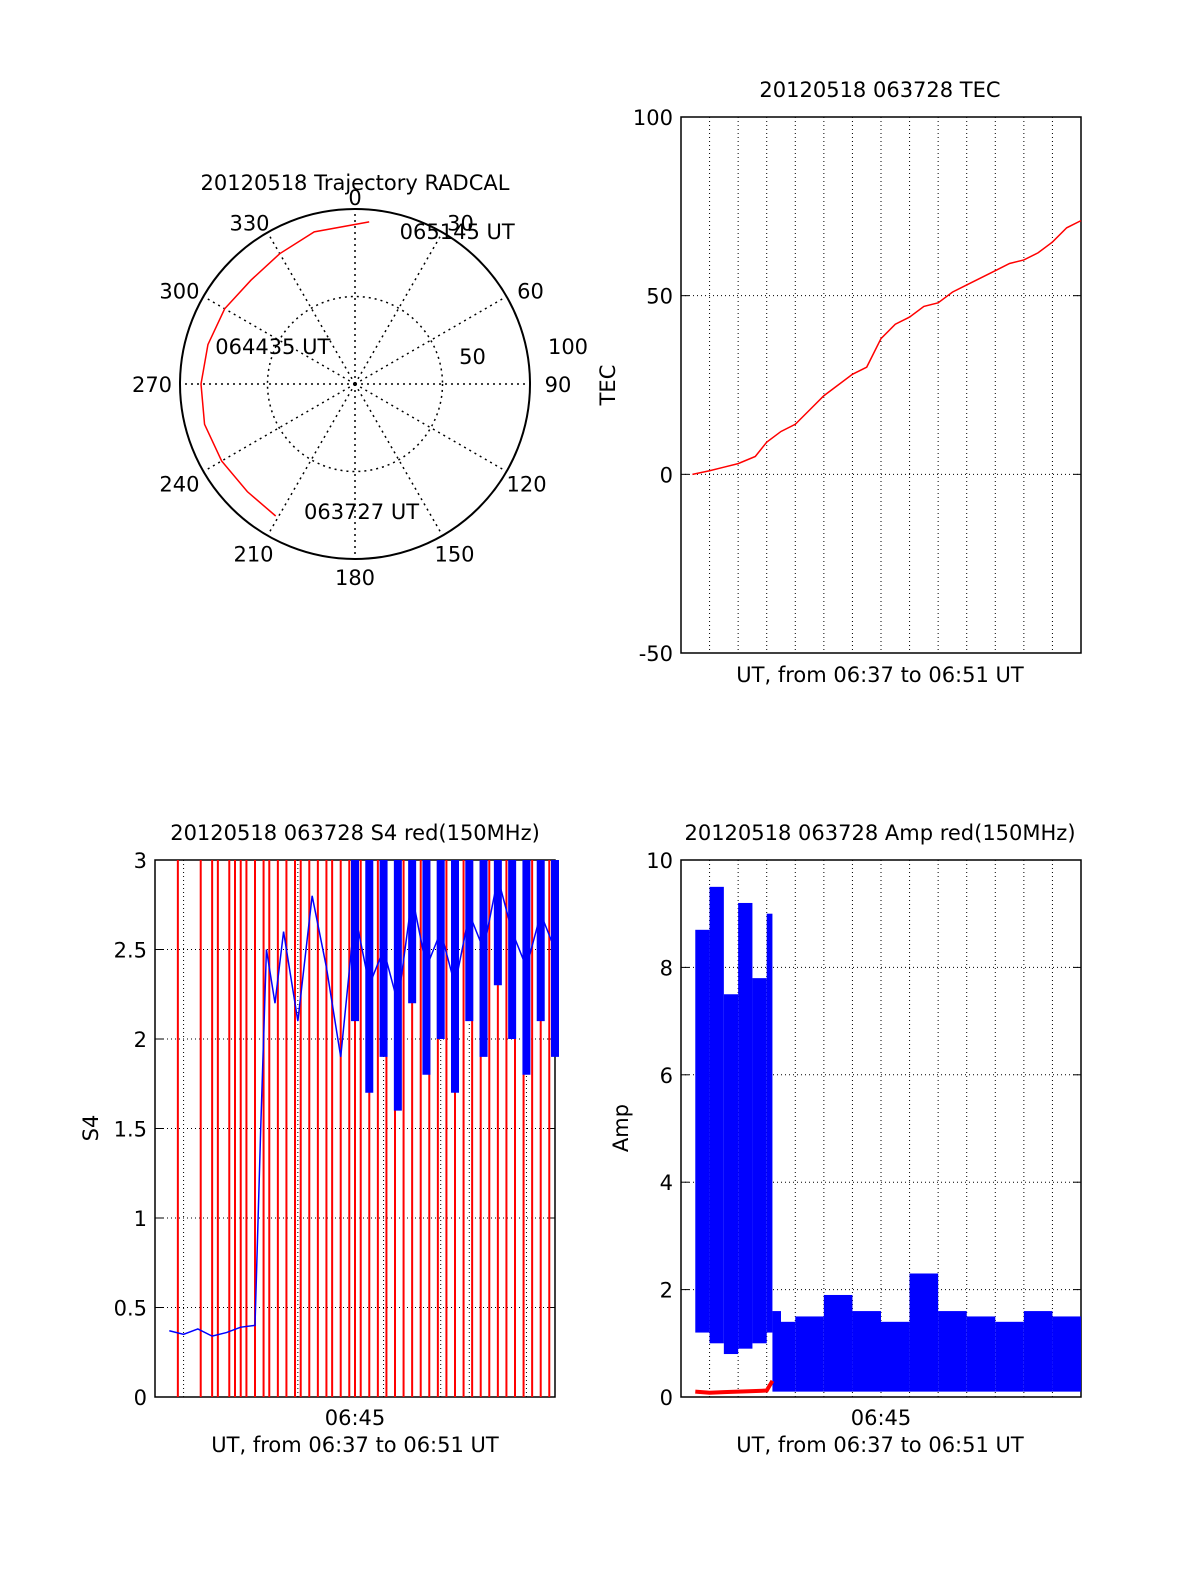 The height and width of the screenshot is (1575, 1200). I want to click on polar-annotation: 063727 UT, so click(361, 512).